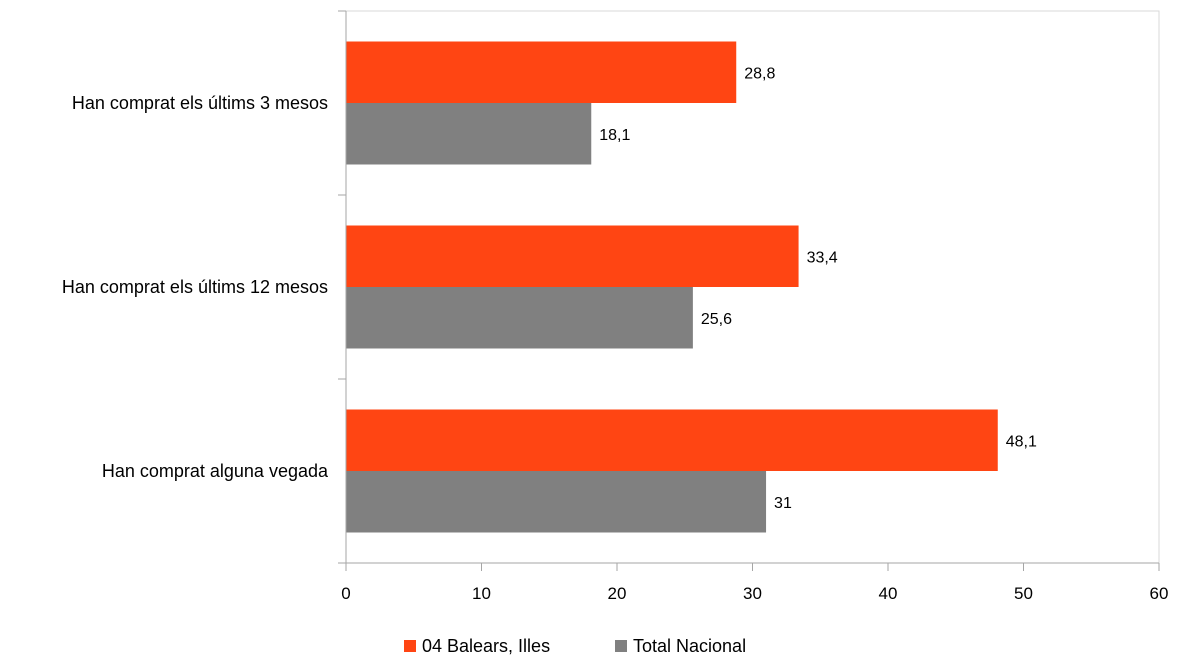 The width and height of the screenshot is (1179, 671). Describe the element at coordinates (617, 593) in the screenshot. I see `x-tick-label: 20` at that location.